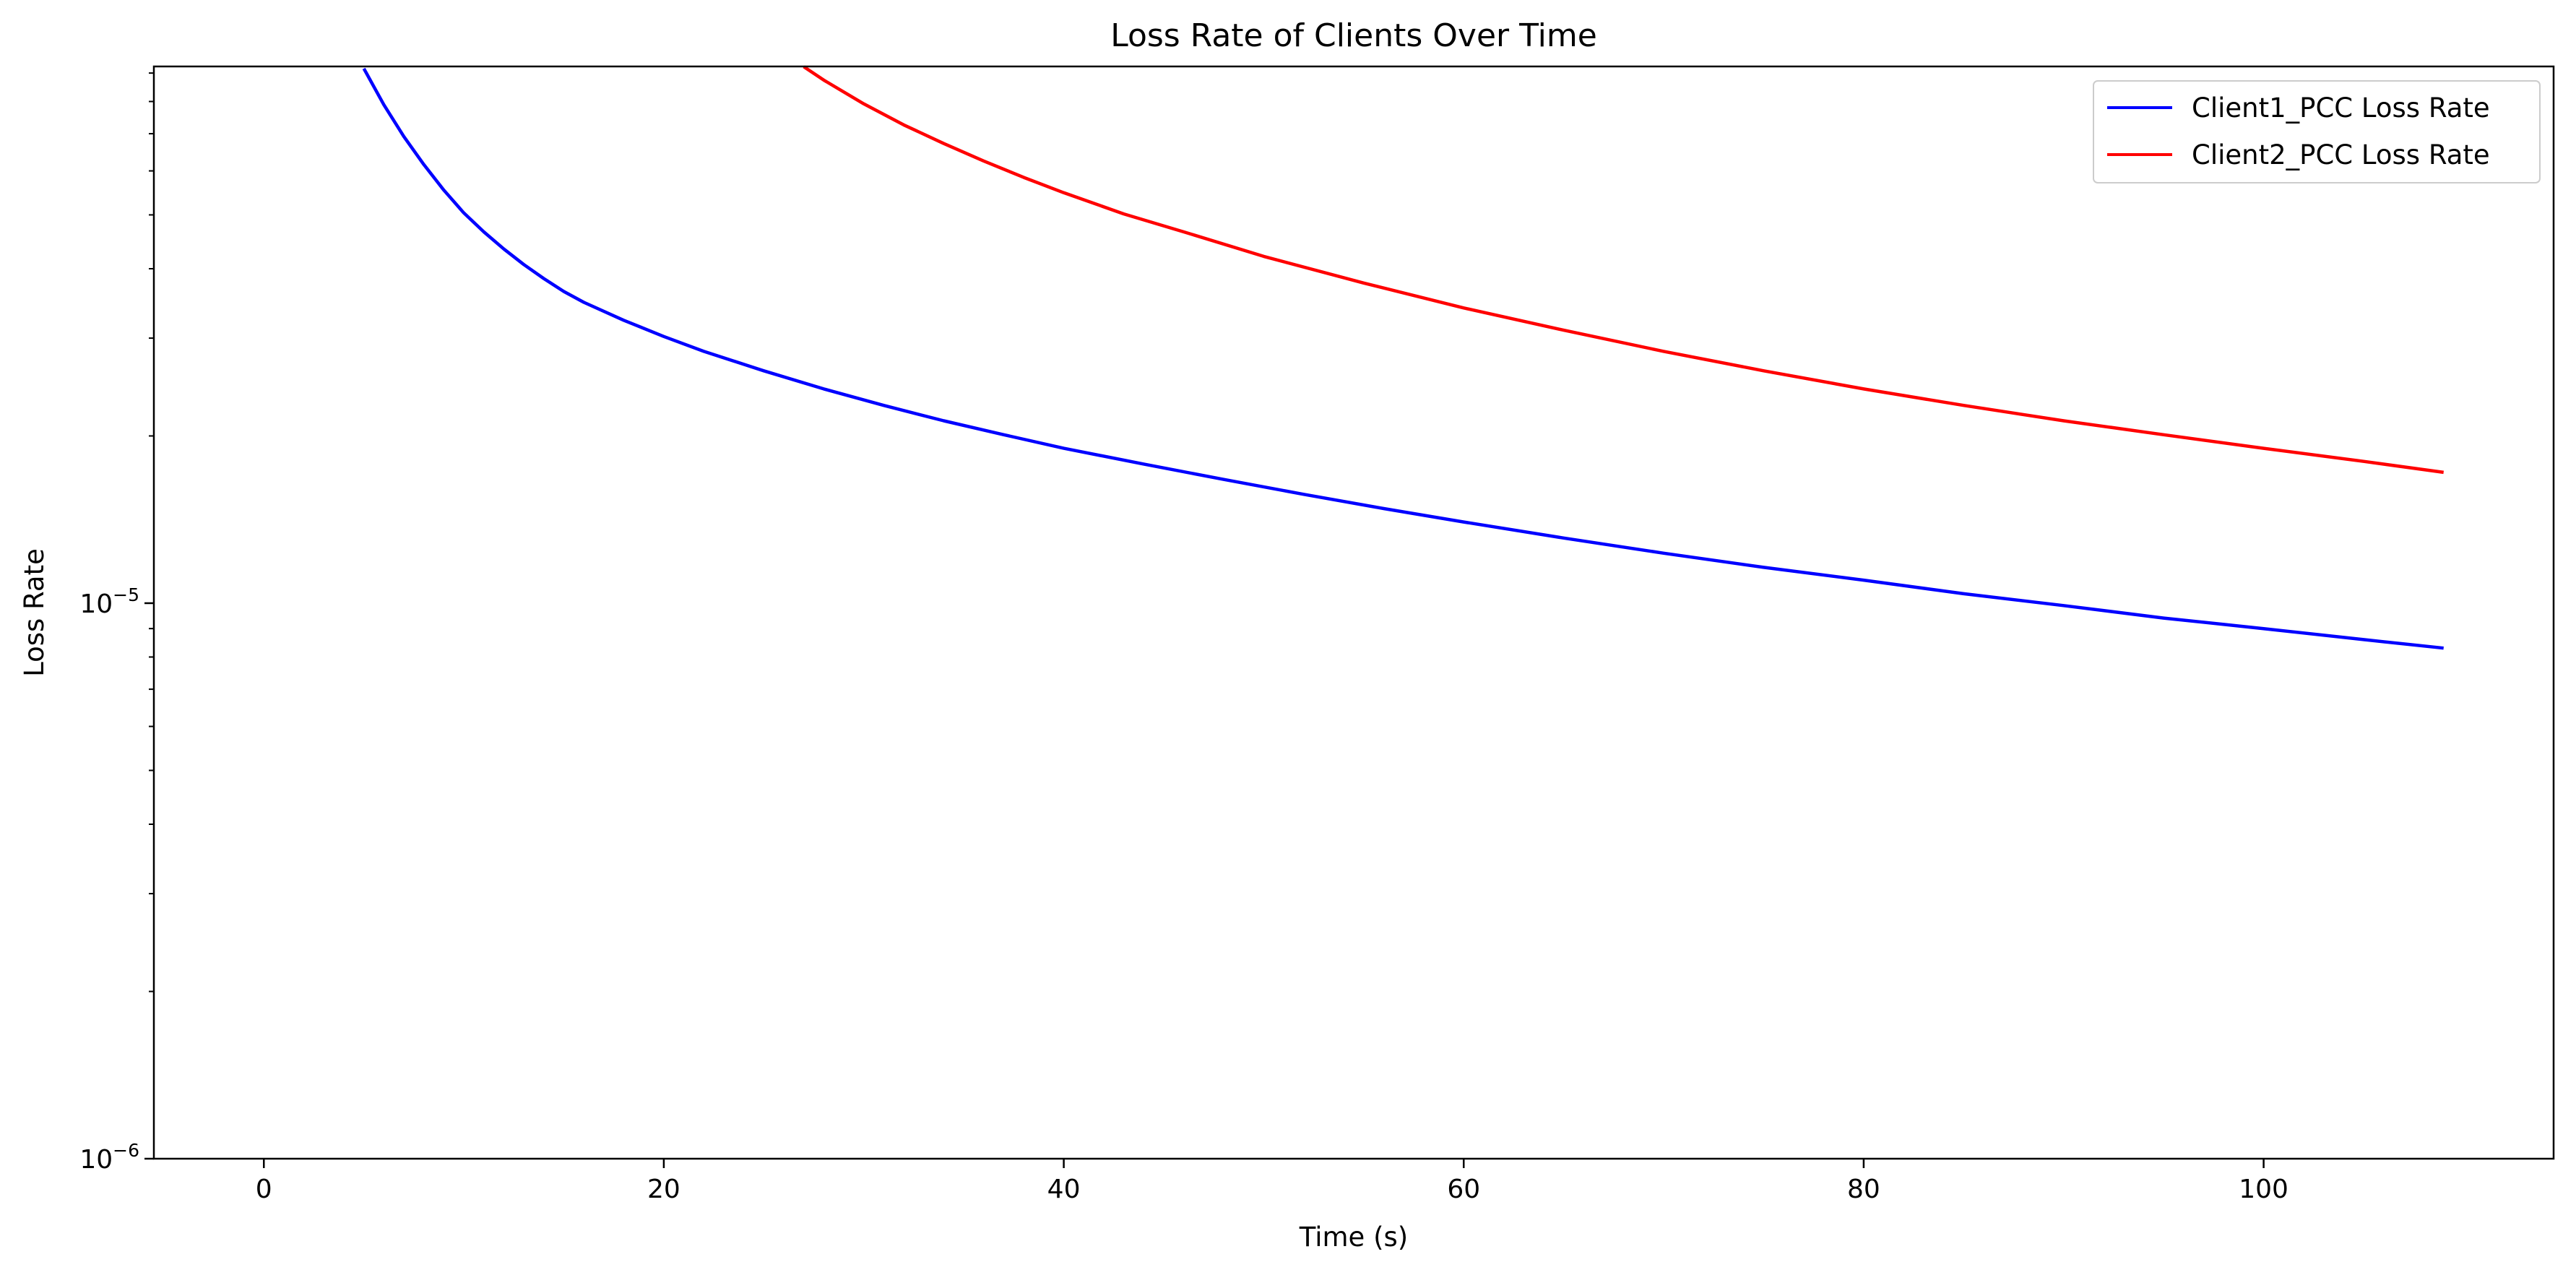 This screenshot has width=2576, height=1275. Describe the element at coordinates (1863, 1189) in the screenshot. I see `x-tick-label: 80` at that location.